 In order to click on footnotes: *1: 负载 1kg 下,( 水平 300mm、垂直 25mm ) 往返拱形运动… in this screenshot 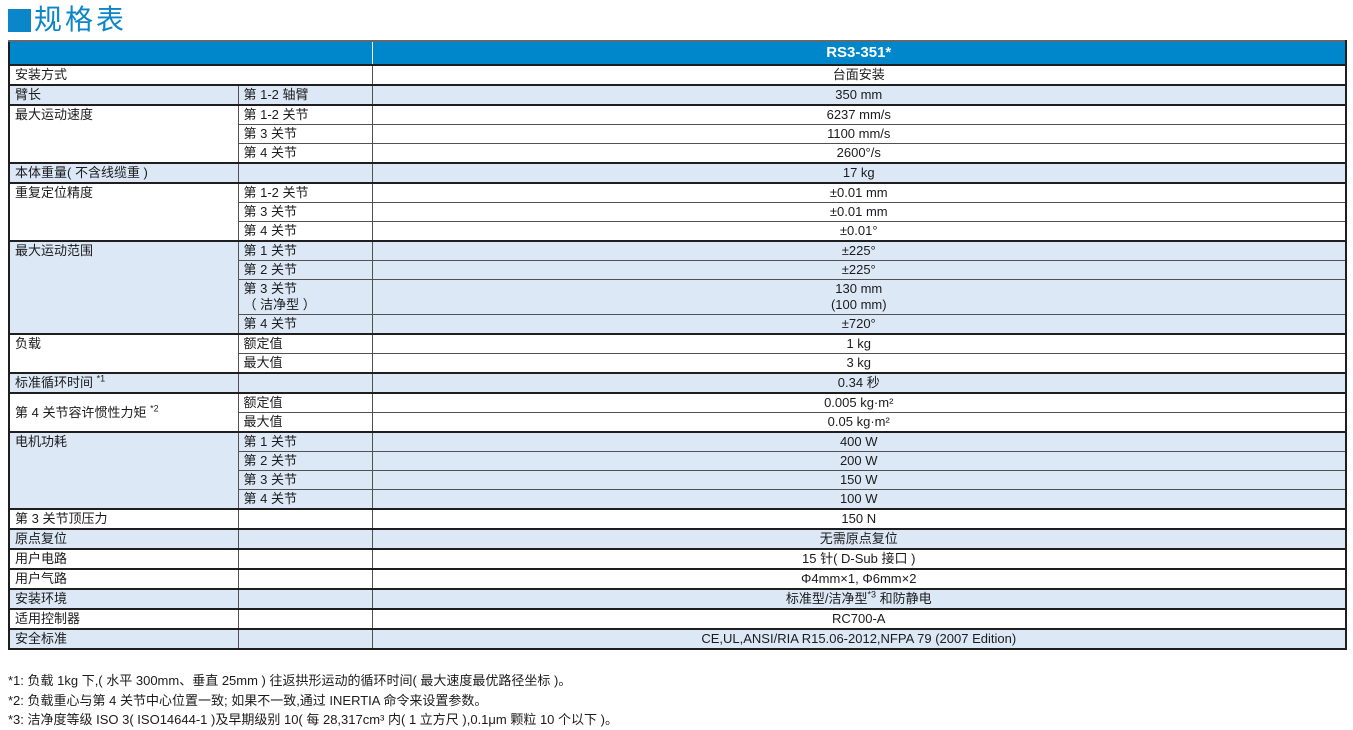, I will do `click(680, 700)`.